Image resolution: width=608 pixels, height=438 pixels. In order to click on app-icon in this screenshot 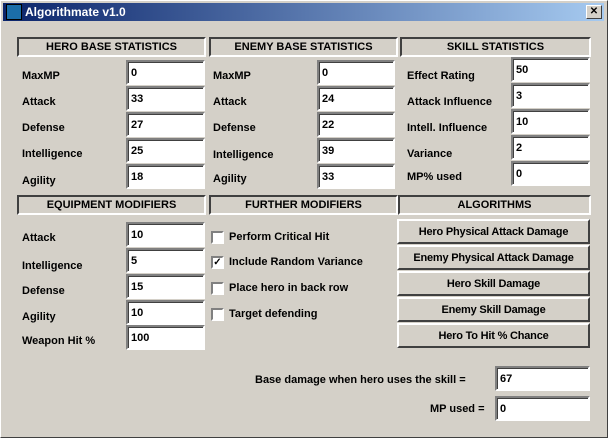, I will do `click(14, 12)`.